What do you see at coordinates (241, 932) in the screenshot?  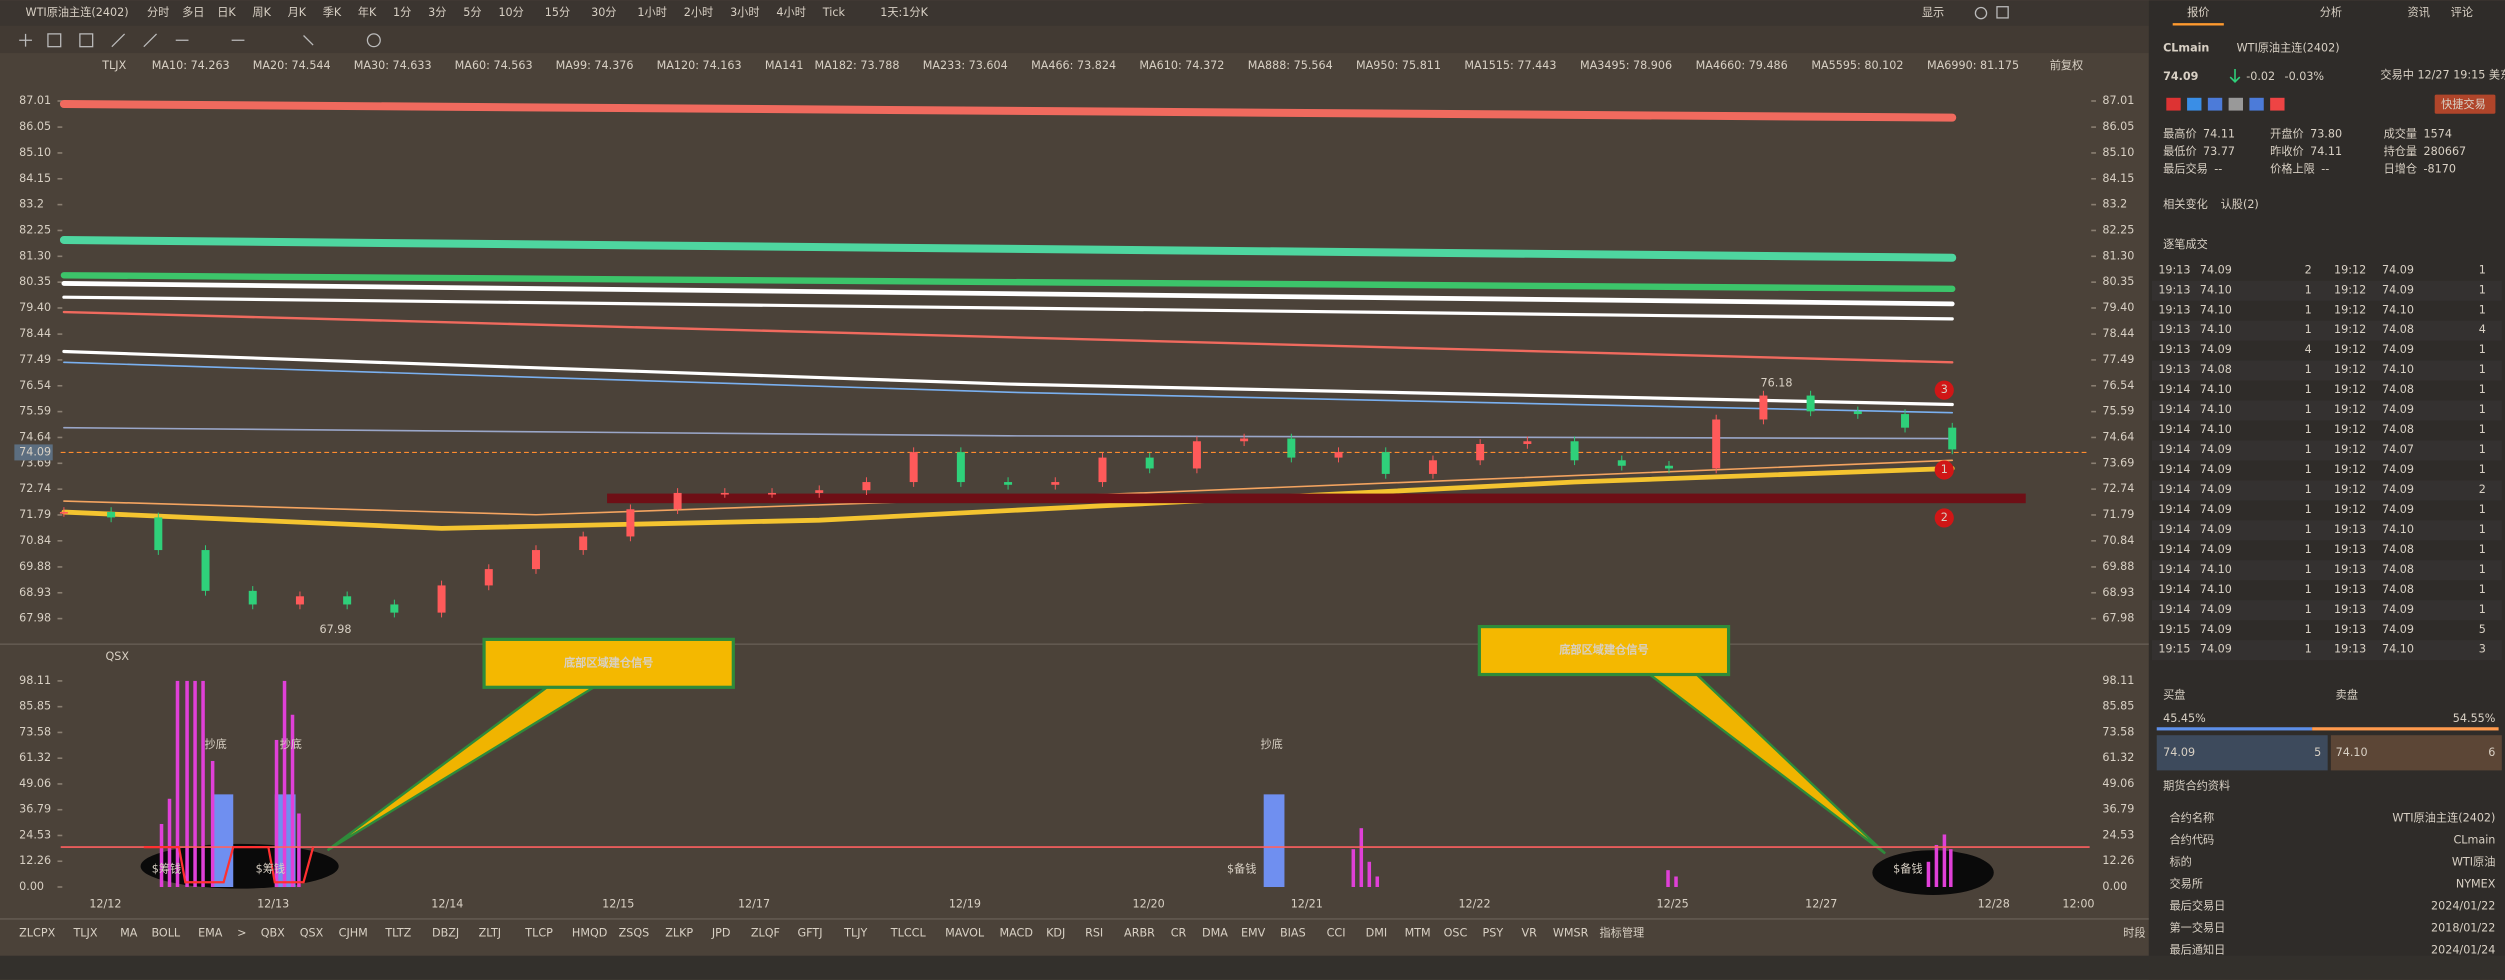 I see `indicator-tab: >` at bounding box center [241, 932].